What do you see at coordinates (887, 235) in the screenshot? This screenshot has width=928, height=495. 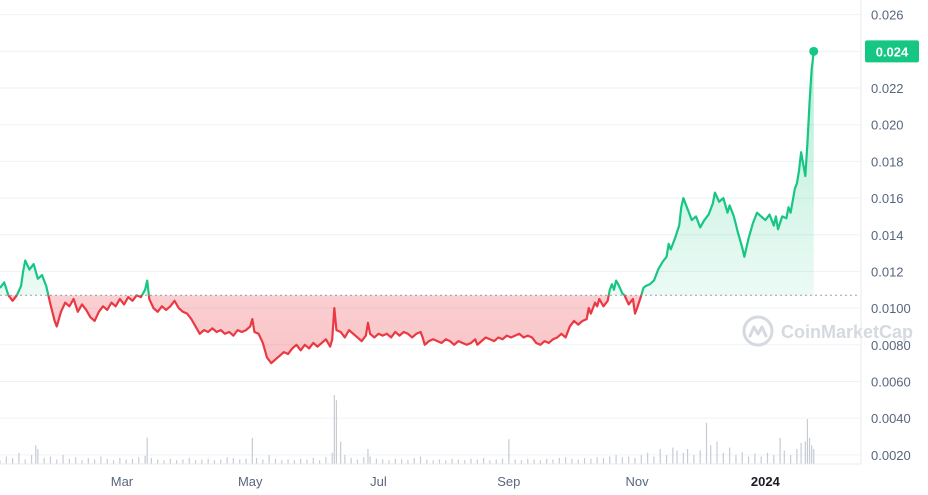 I see `y-tick-label: 0.014` at bounding box center [887, 235].